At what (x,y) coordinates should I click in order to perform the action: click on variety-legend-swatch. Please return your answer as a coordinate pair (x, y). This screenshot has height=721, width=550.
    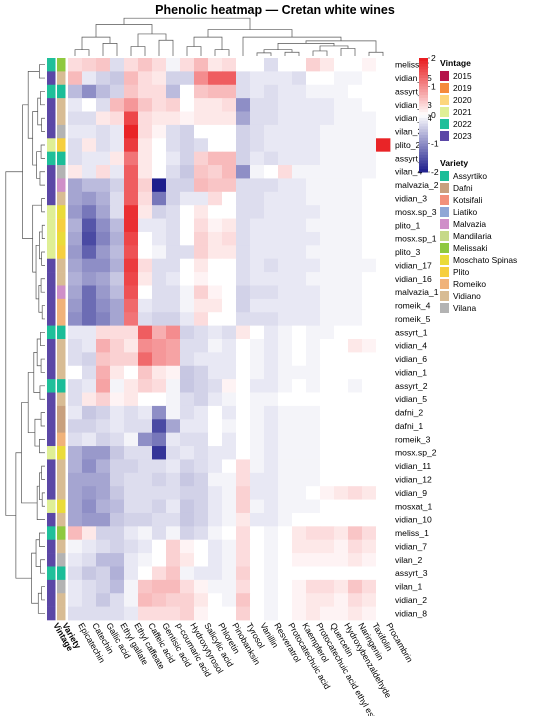
    Looking at the image, I should click on (444, 236).